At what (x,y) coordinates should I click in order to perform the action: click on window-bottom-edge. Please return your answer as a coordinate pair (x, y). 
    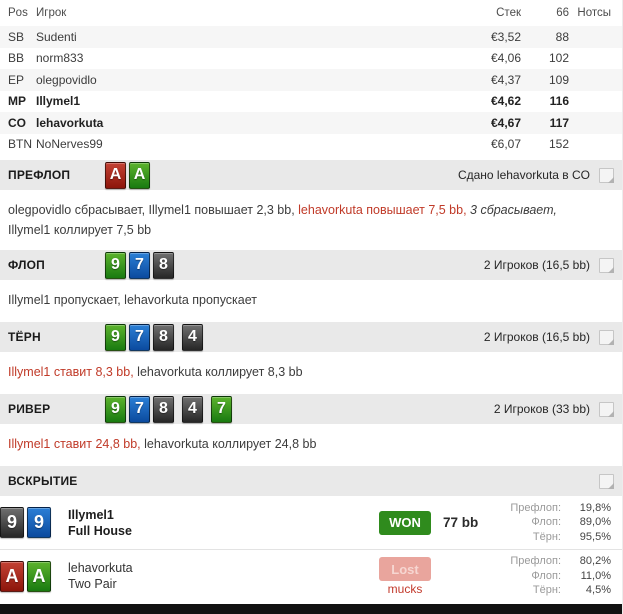
    Looking at the image, I should click on (311, 609).